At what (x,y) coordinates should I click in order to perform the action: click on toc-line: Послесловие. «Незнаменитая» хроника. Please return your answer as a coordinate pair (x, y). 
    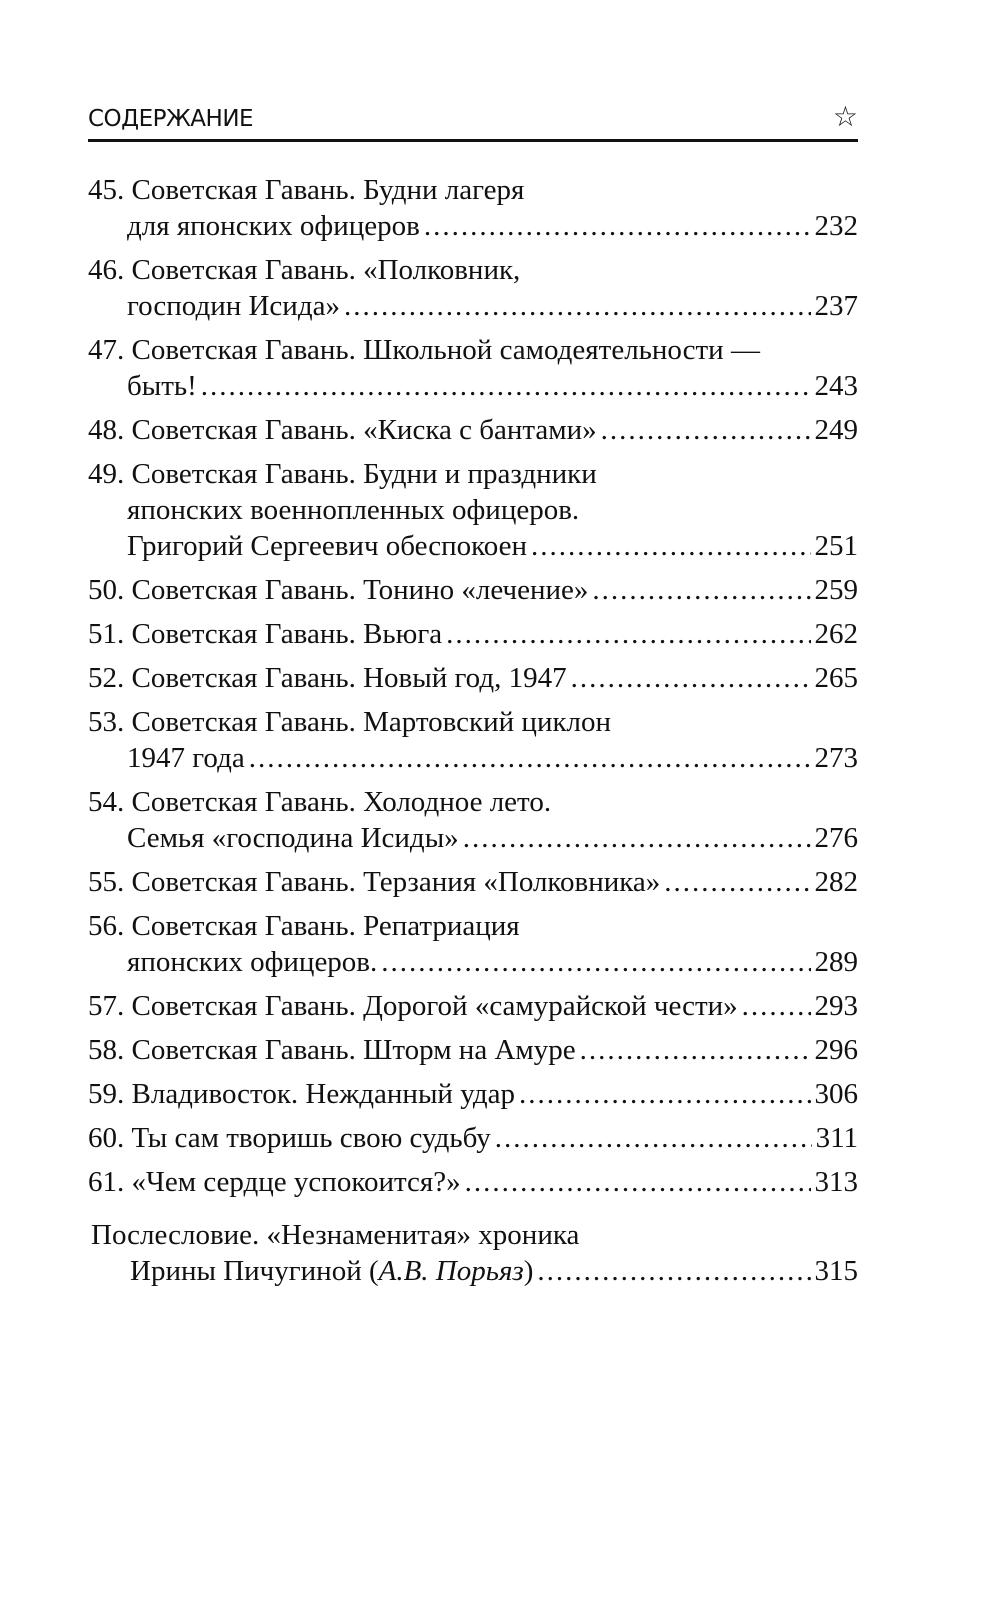
    Looking at the image, I should click on (473, 1235).